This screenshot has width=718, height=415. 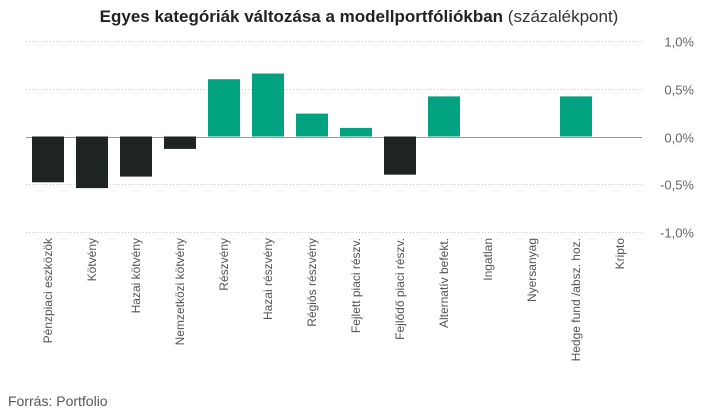 I want to click on y-tick-labels: 1,0% 0,5% 0,0% -0,5% -1,0%, so click(x=677, y=138).